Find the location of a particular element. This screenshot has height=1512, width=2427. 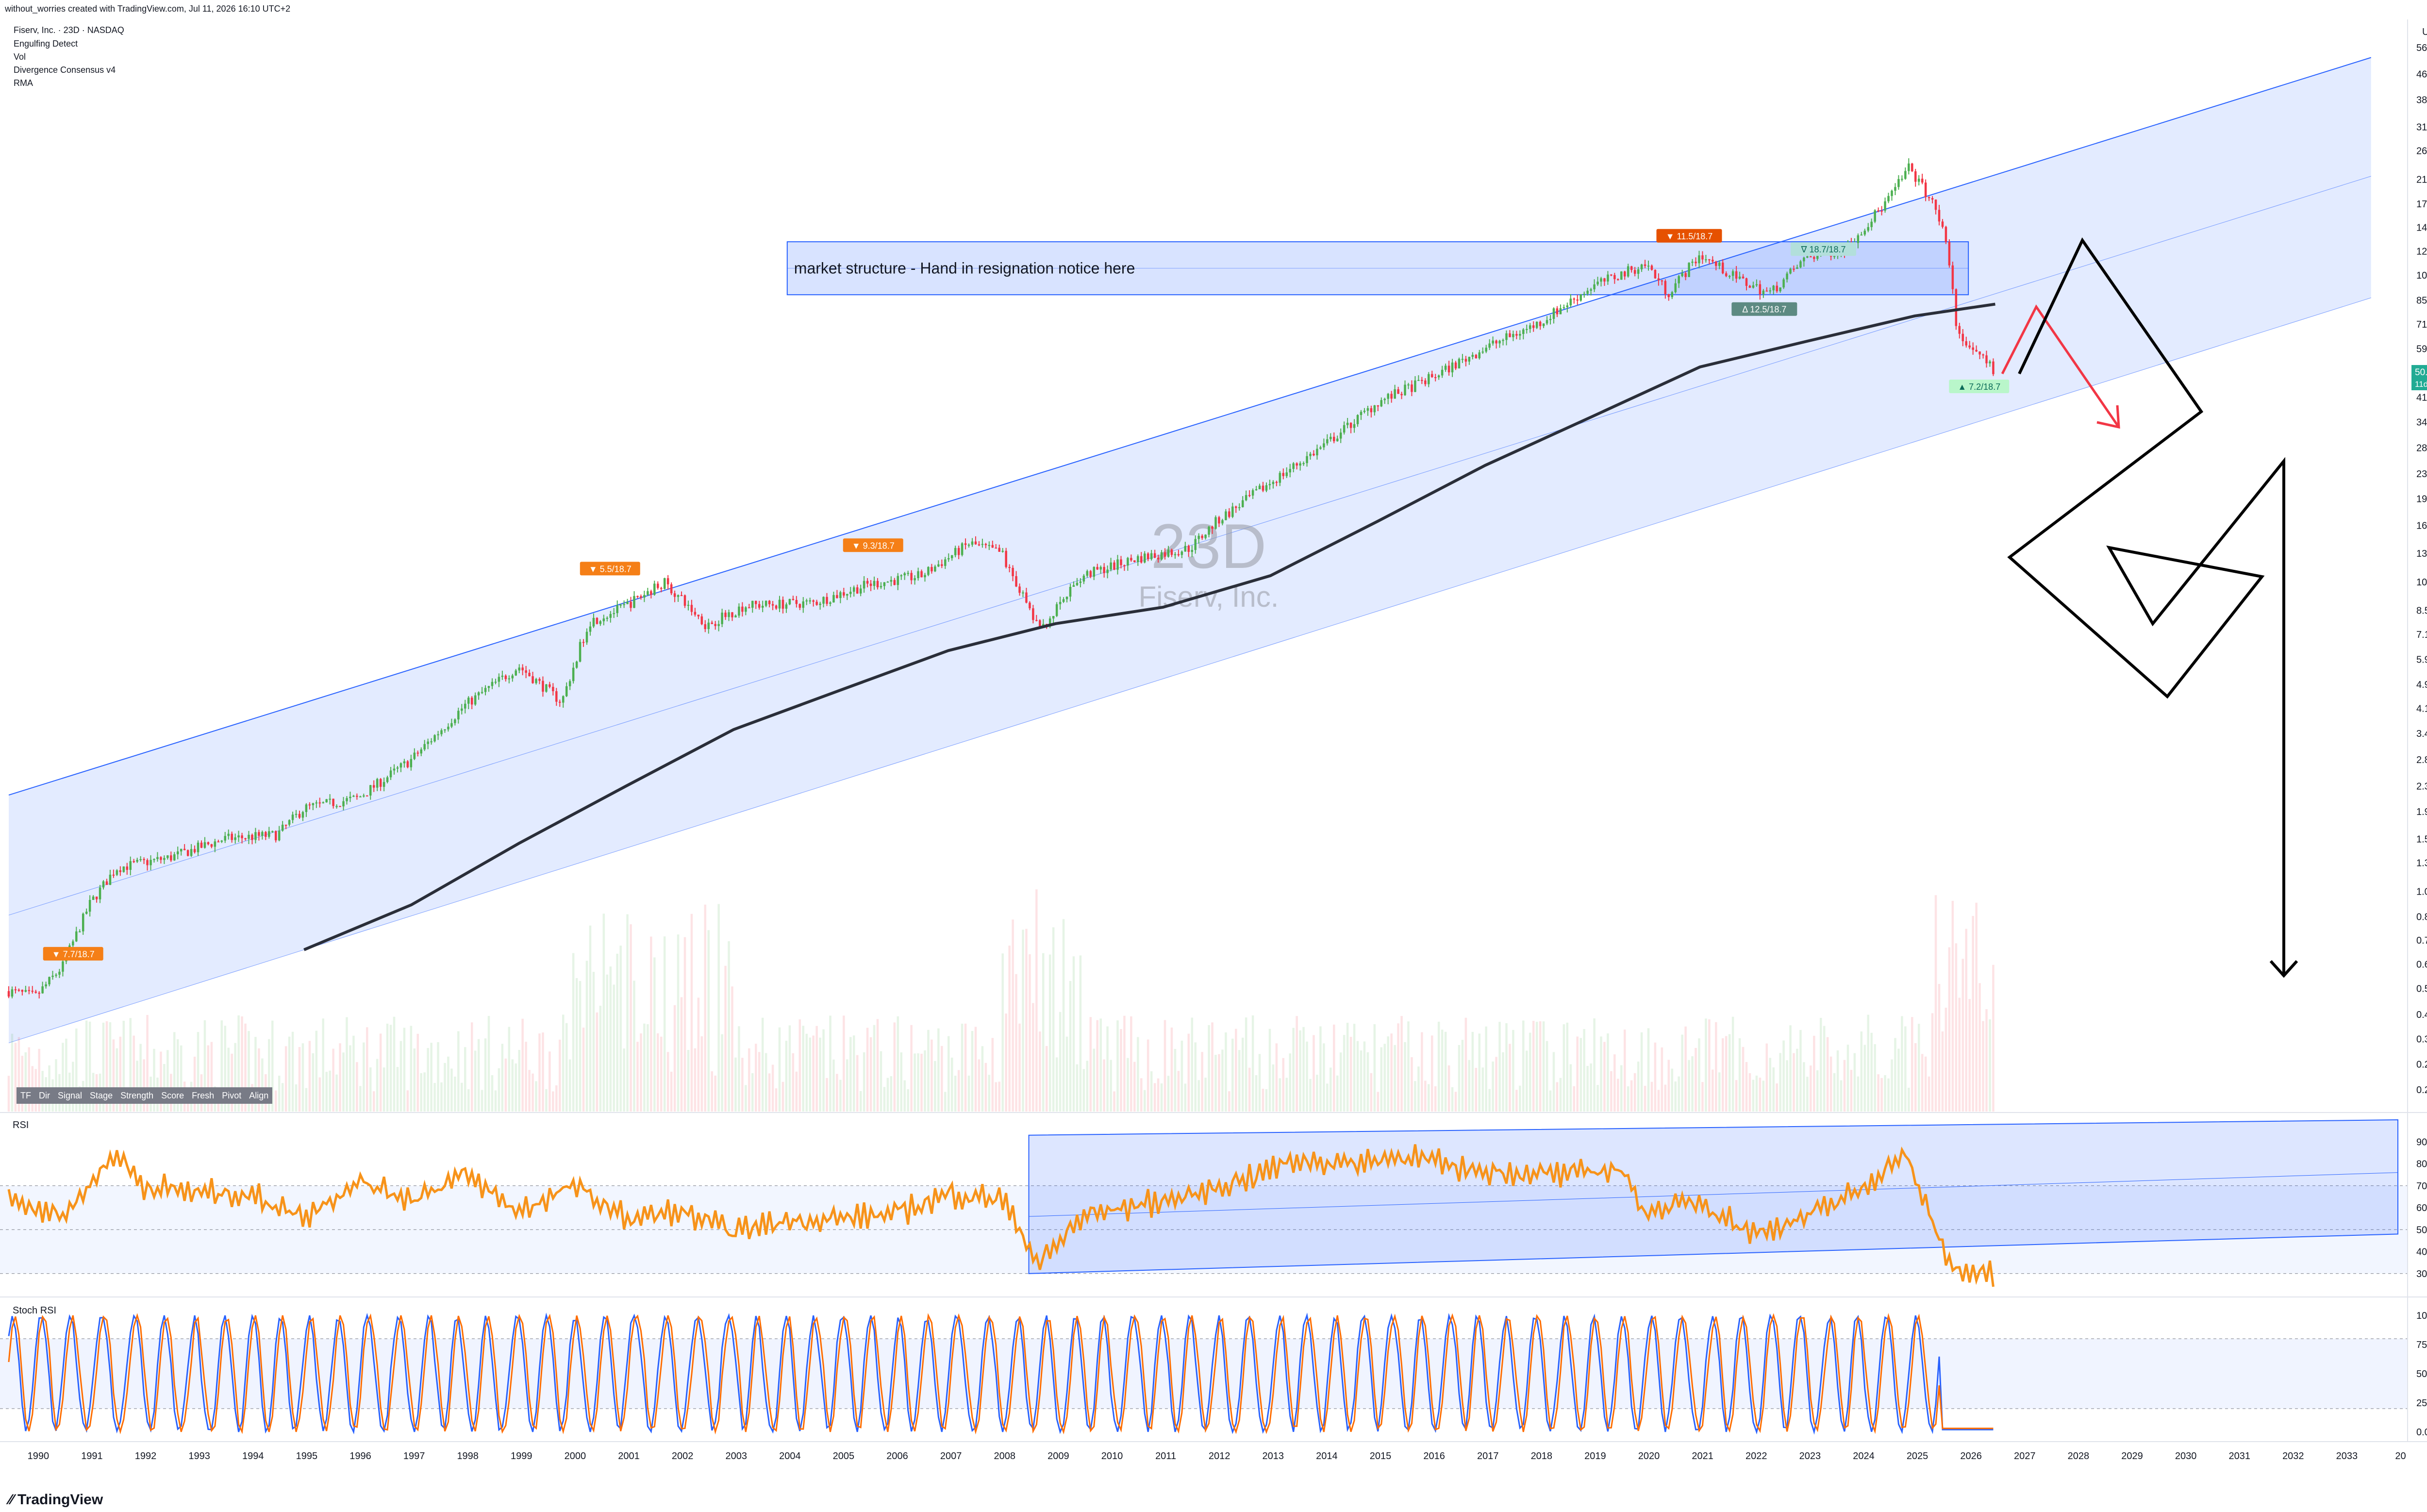

rsi-tick: 80.00 is located at coordinates (2421, 1164).